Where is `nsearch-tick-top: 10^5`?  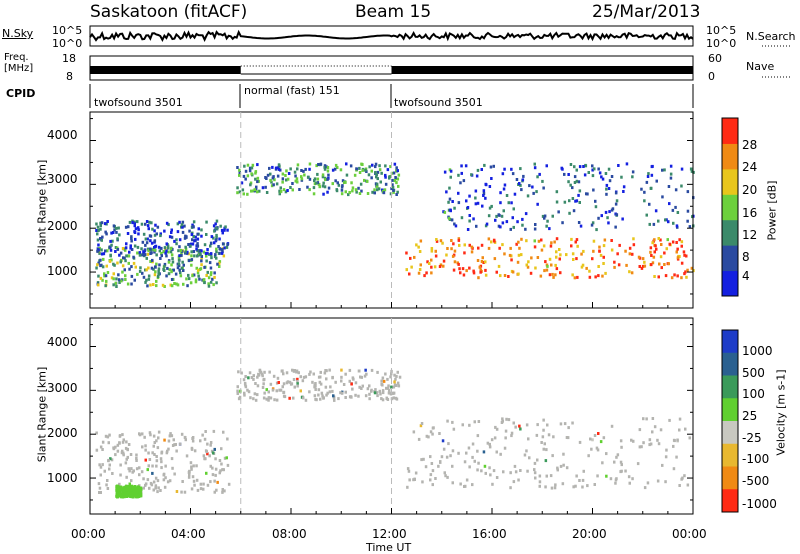
nsearch-tick-top: 10^5 is located at coordinates (721, 30).